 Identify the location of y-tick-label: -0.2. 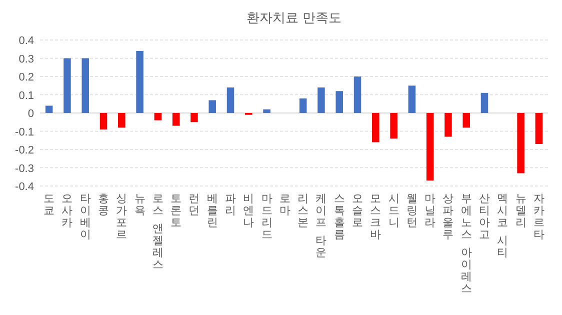
(24, 150).